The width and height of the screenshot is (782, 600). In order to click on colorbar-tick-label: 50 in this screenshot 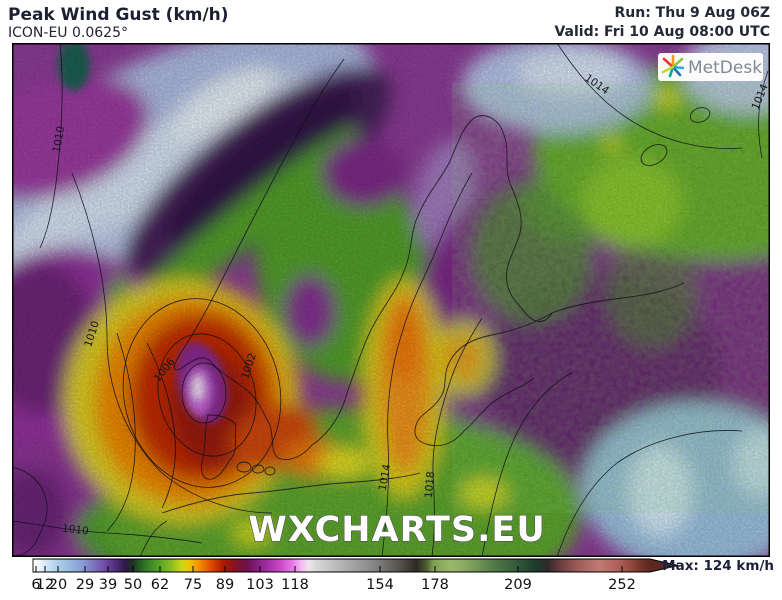, I will do `click(133, 585)`.